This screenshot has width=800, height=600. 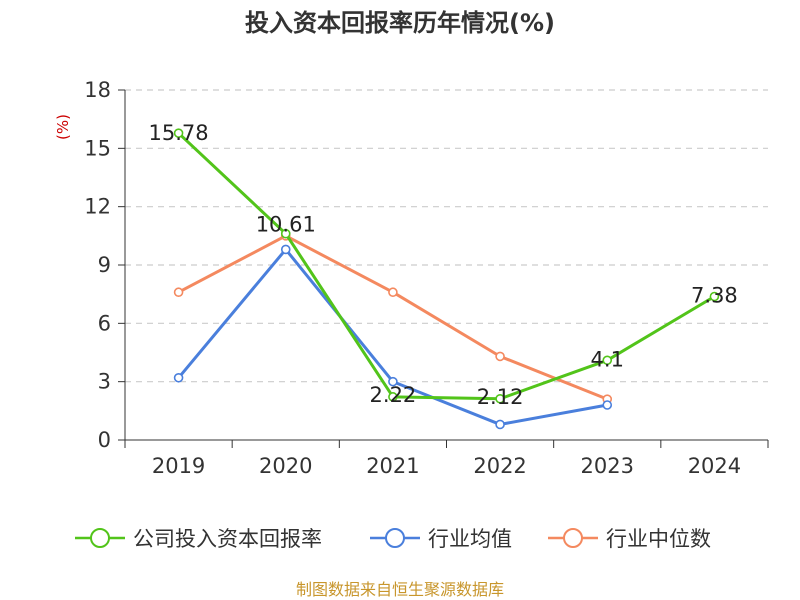 I want to click on x-tick-label: 2020, so click(x=285, y=466).